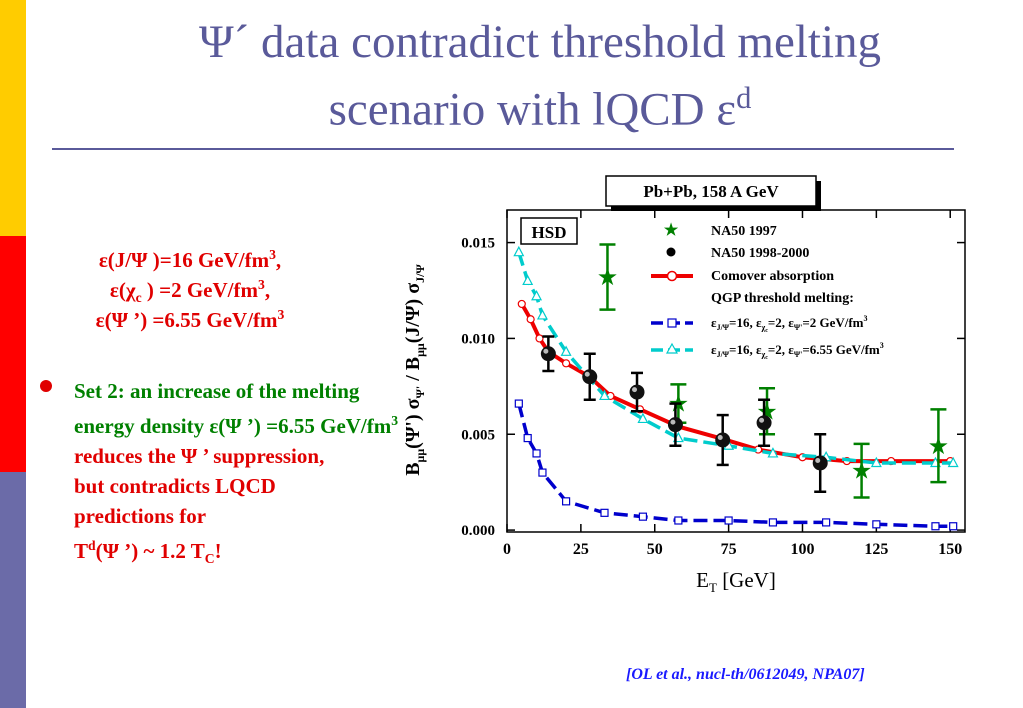 The image size is (1023, 708). I want to click on title-divider, so click(503, 149).